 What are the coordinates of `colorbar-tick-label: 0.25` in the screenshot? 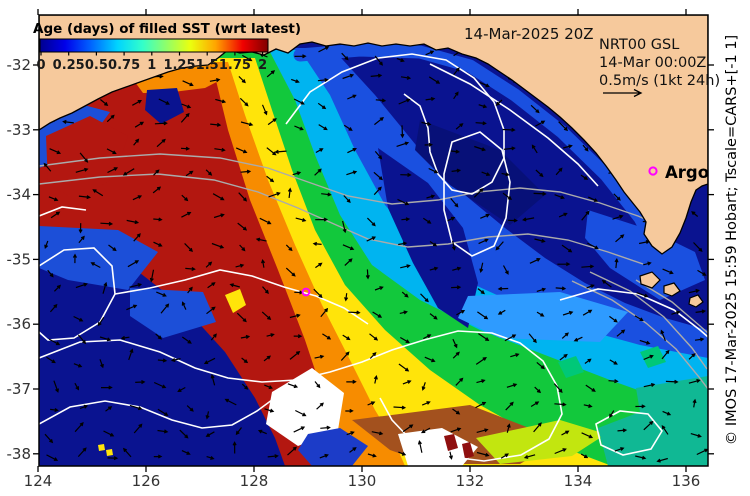 It's located at (69, 65).